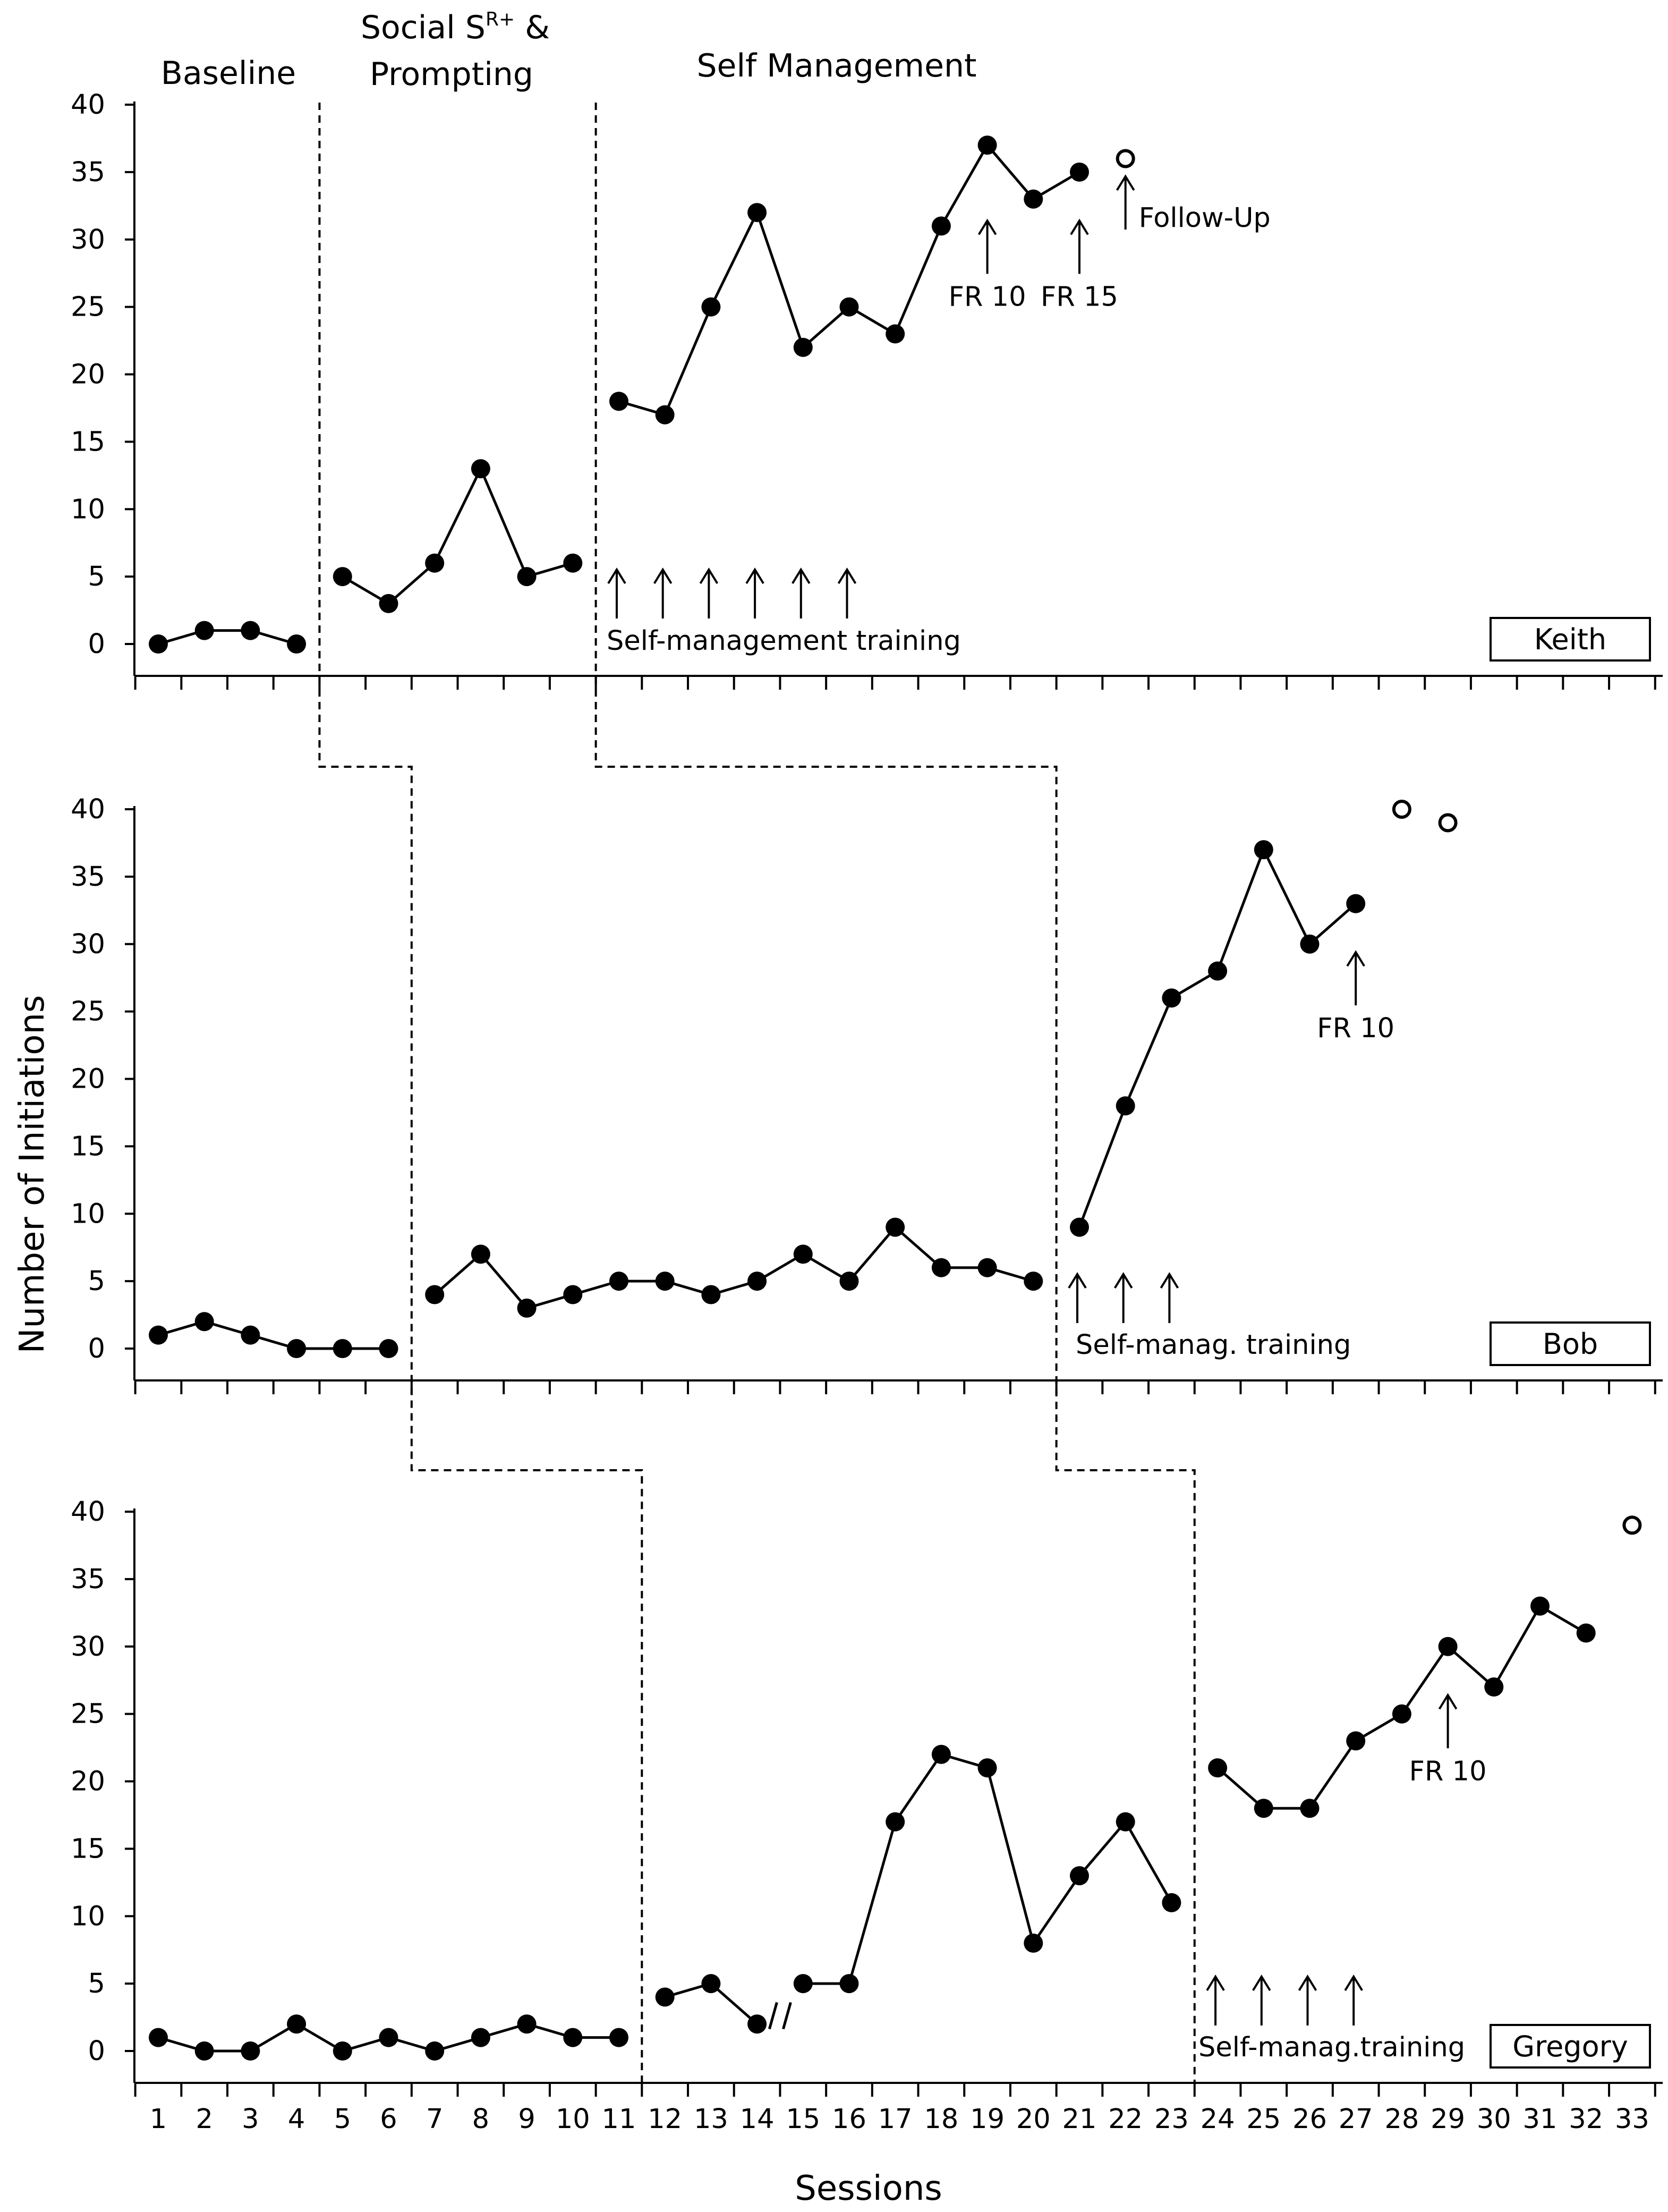 This screenshot has width=1668, height=2212. Describe the element at coordinates (1356, 2119) in the screenshot. I see `x-tick-label: 27` at that location.